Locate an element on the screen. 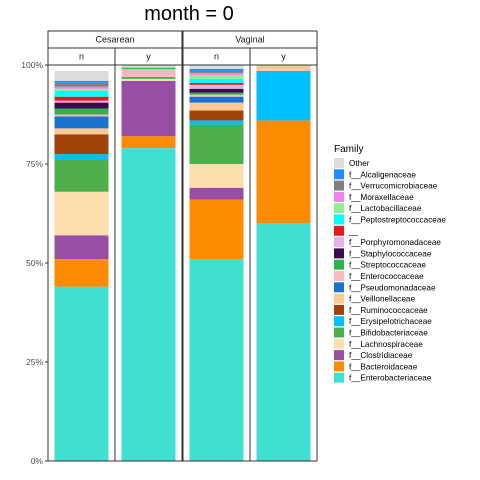 The width and height of the screenshot is (480, 480). bar-segment-vaginal-y-f-enterobacteriaceae is located at coordinates (283, 342).